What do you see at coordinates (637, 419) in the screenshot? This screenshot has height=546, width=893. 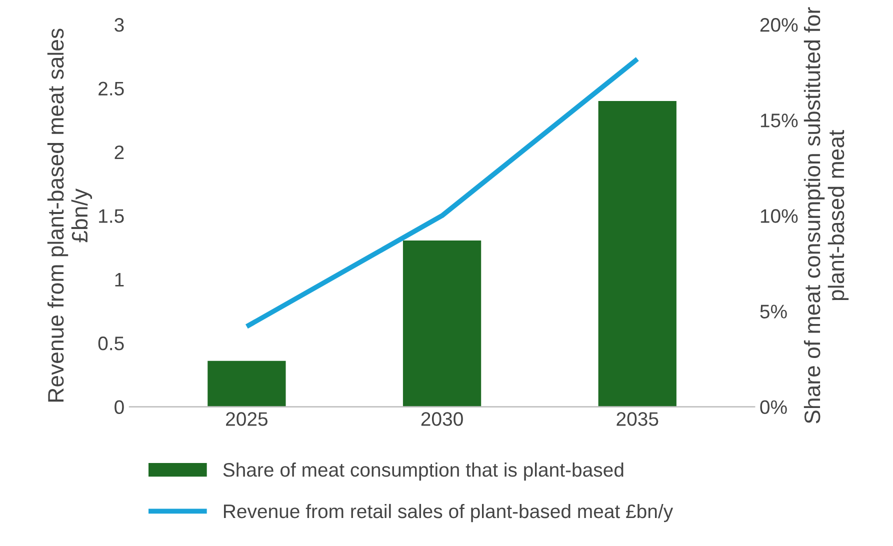 I see `x-tick-label: 2035` at bounding box center [637, 419].